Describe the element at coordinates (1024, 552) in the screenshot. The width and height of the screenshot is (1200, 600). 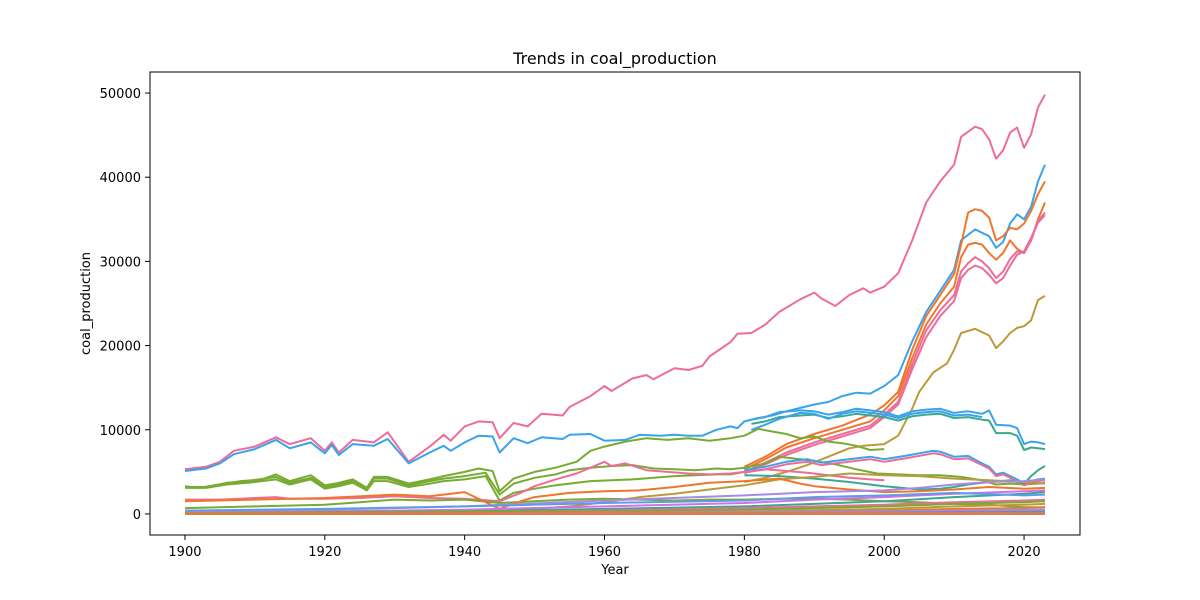
I see `x-tick-label: 2020` at that location.